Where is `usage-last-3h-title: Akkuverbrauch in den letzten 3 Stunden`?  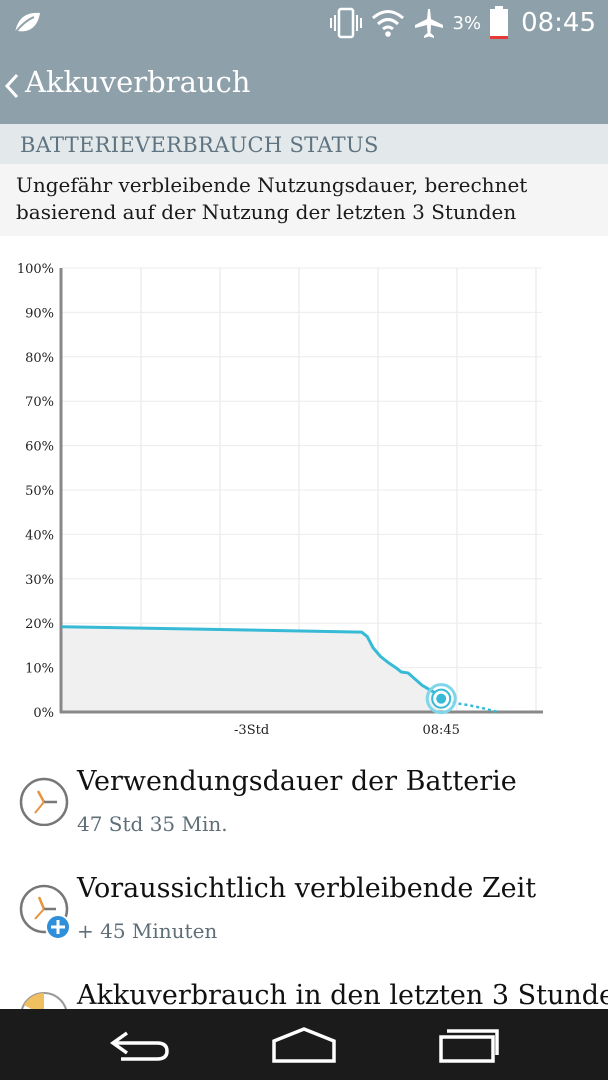 usage-last-3h-title: Akkuverbrauch in den letzten 3 Stunden is located at coordinates (342, 995).